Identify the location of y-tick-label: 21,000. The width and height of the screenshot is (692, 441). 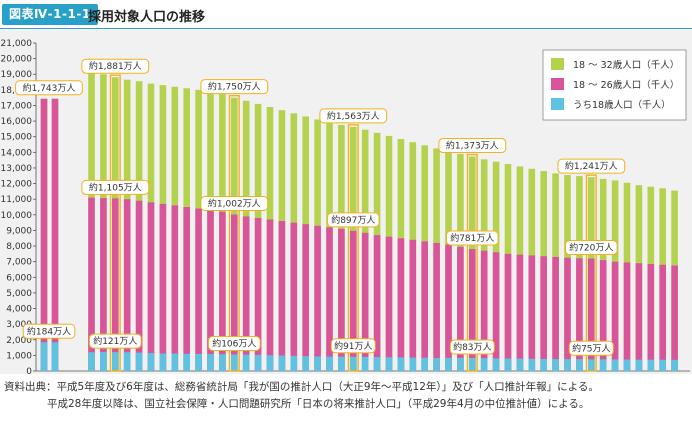
(17, 44).